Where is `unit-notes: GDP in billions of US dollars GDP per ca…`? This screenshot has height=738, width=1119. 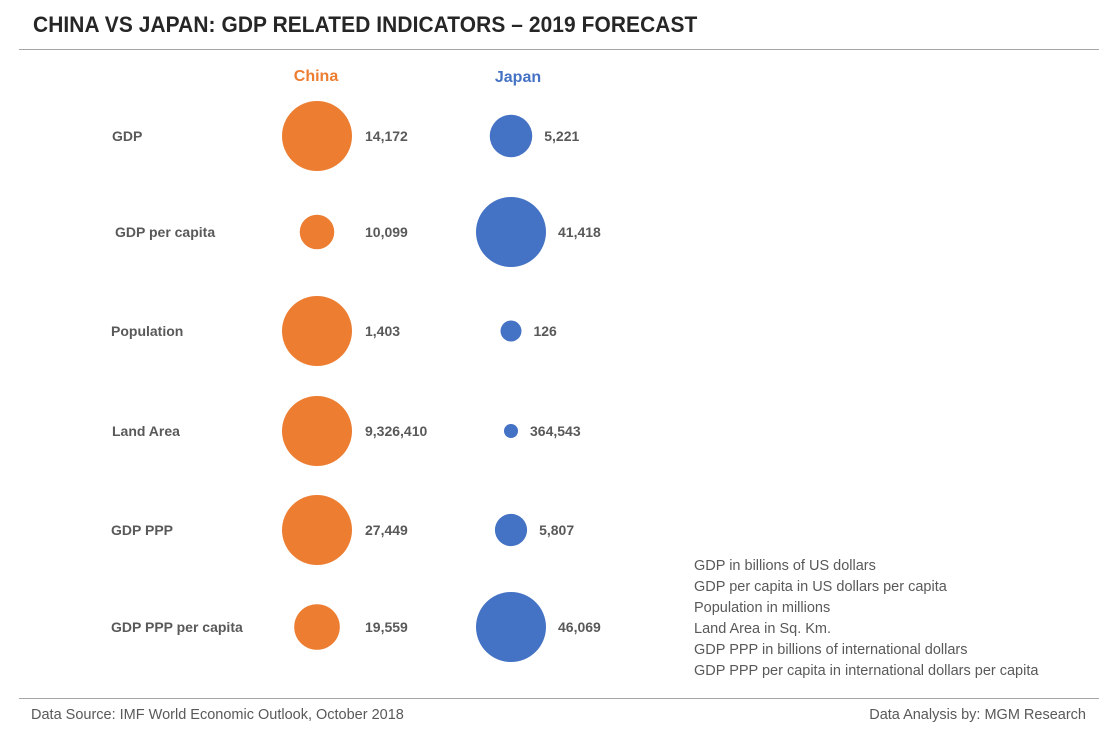 unit-notes: GDP in billions of US dollars GDP per ca… is located at coordinates (866, 619).